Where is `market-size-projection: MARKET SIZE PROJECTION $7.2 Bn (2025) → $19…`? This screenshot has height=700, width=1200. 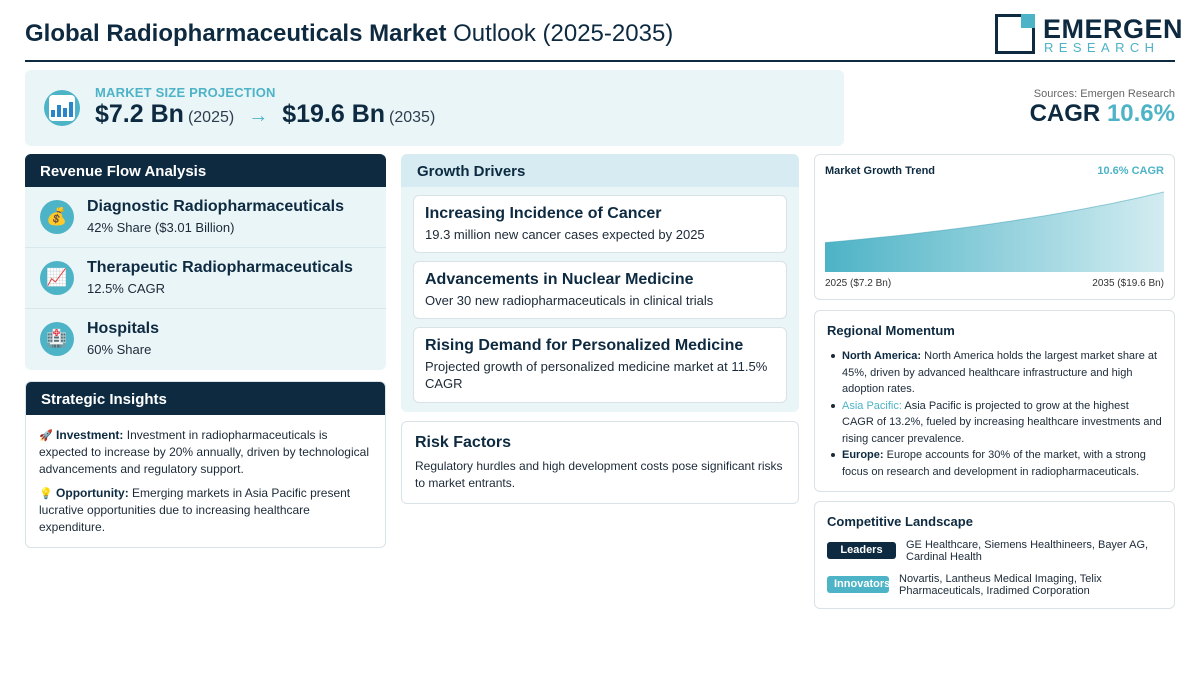 market-size-projection: MARKET SIZE PROJECTION $7.2 Bn (2025) → $19… is located at coordinates (434, 108).